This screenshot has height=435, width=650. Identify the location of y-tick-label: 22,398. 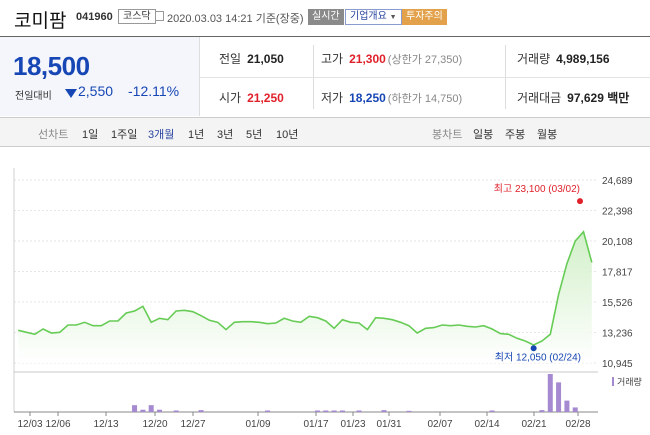
(617, 212).